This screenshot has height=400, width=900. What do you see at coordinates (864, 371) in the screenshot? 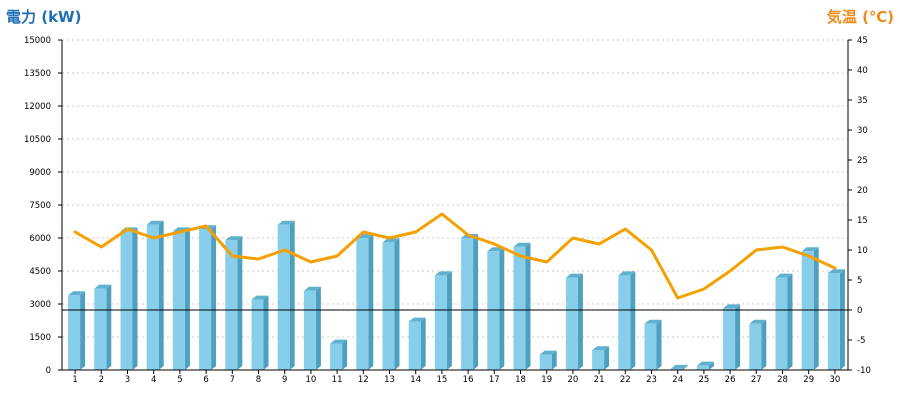
I see `right-tick-label: -10` at bounding box center [864, 371].